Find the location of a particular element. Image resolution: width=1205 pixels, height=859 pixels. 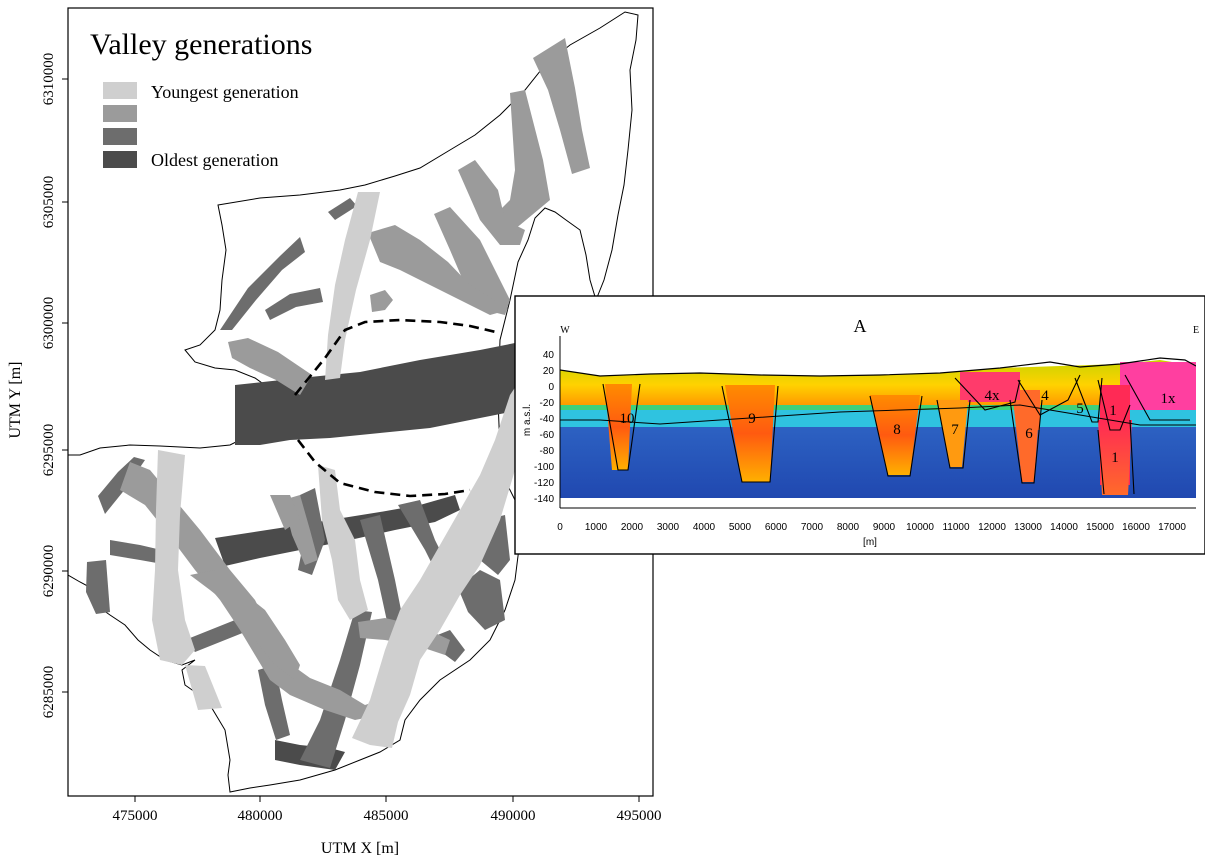

map-y-tick: 6285000 is located at coordinates (49, 692).